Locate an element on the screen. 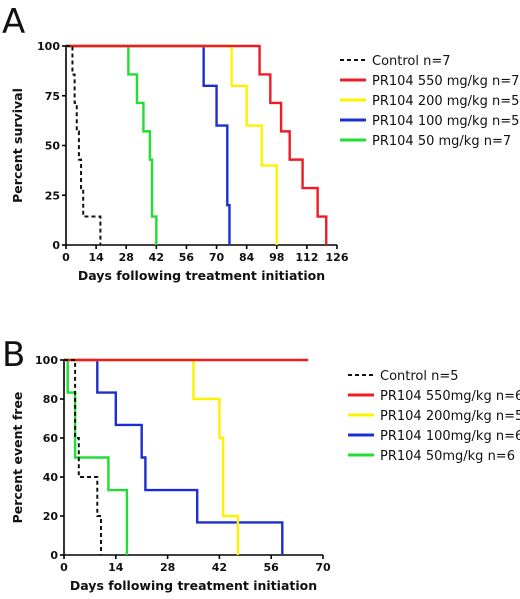 The height and width of the screenshot is (599, 520). y-tick-label: 80 is located at coordinates (51, 399).